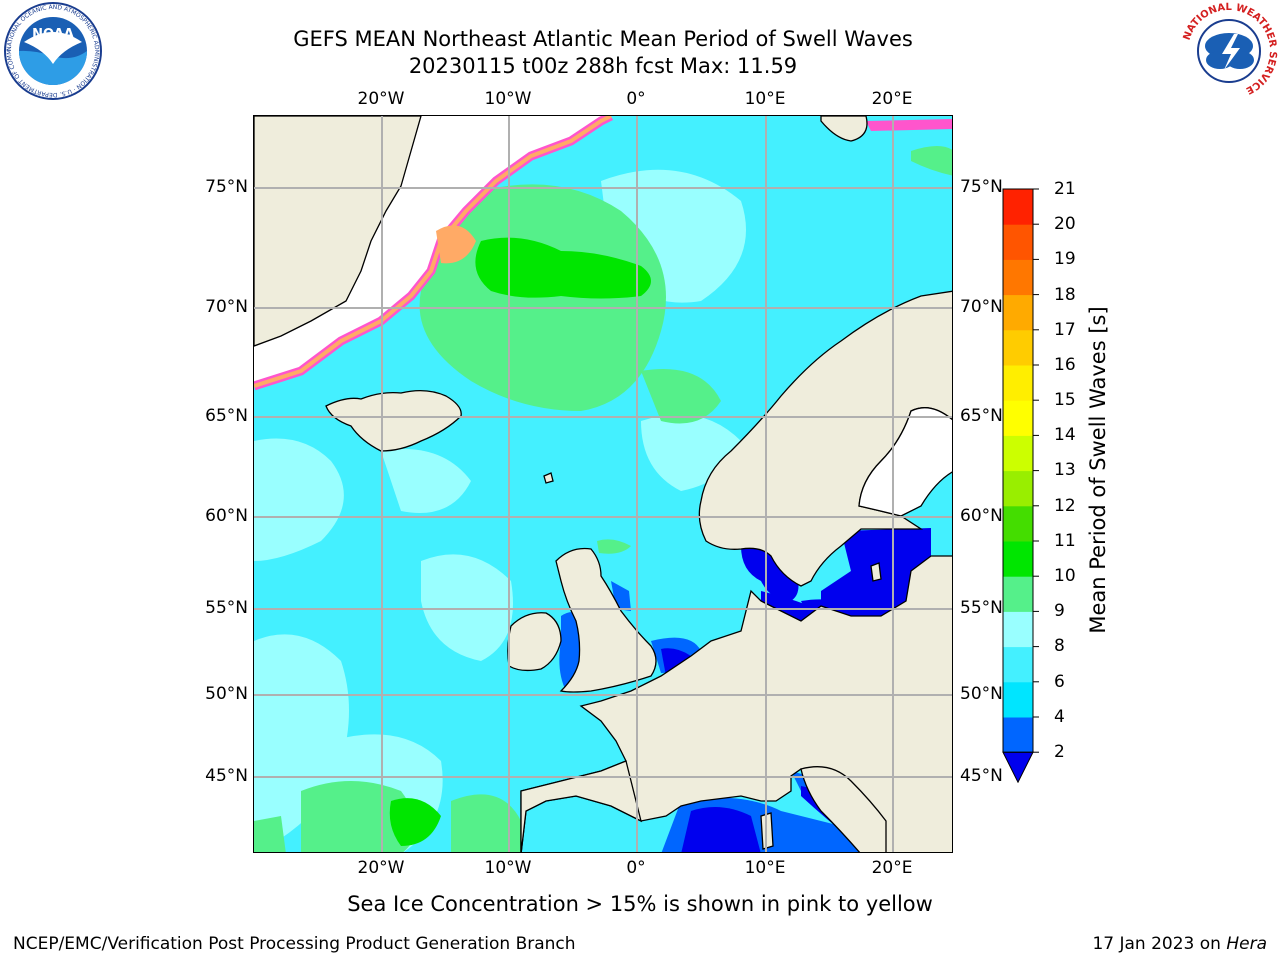 The height and width of the screenshot is (960, 1280). I want to click on colorbar-tick: 6, so click(1059, 682).